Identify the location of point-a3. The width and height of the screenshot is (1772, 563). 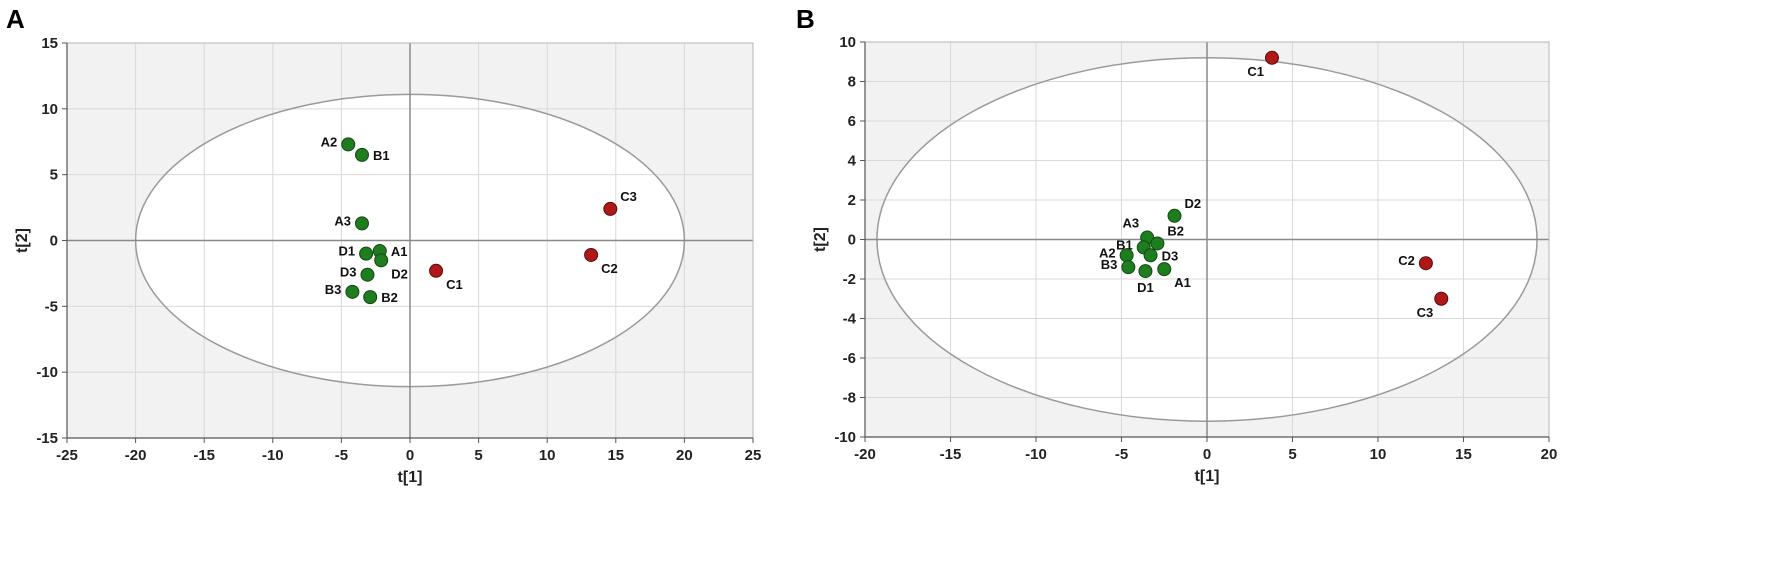
(361, 223).